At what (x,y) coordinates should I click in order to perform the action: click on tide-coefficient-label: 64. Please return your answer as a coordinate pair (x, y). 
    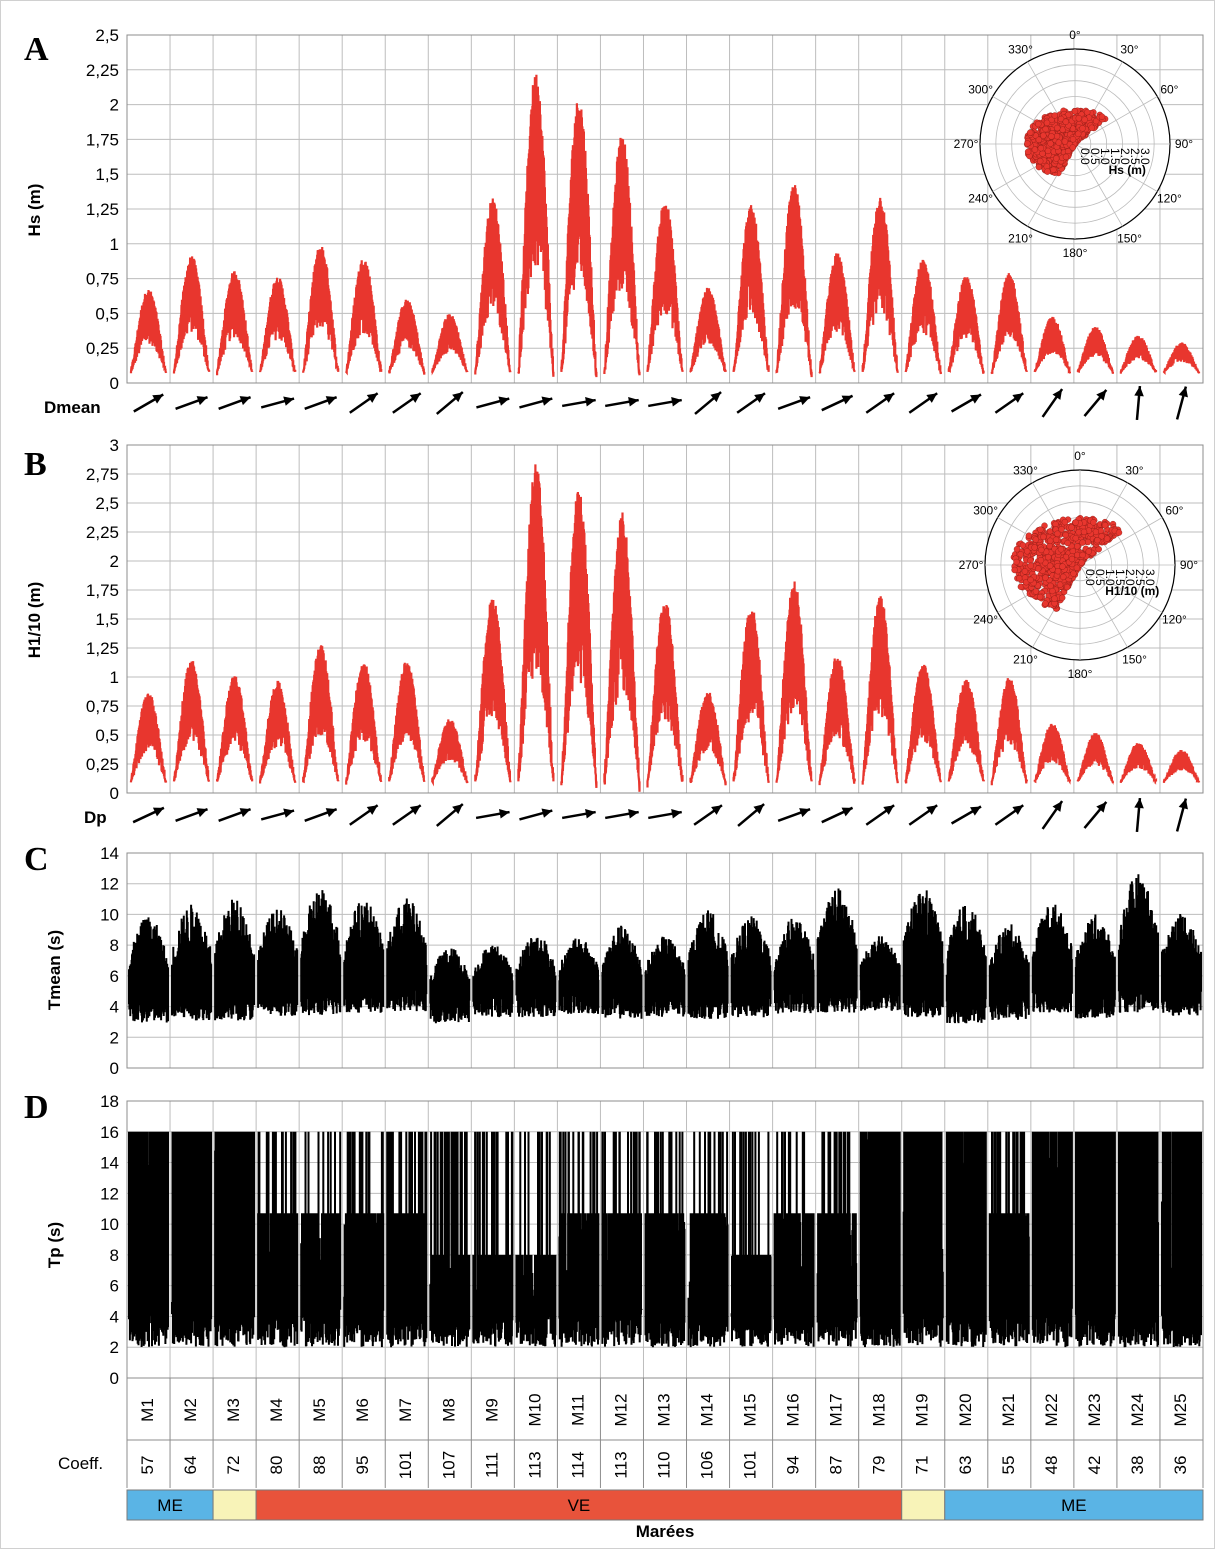
    Looking at the image, I should click on (190, 1465).